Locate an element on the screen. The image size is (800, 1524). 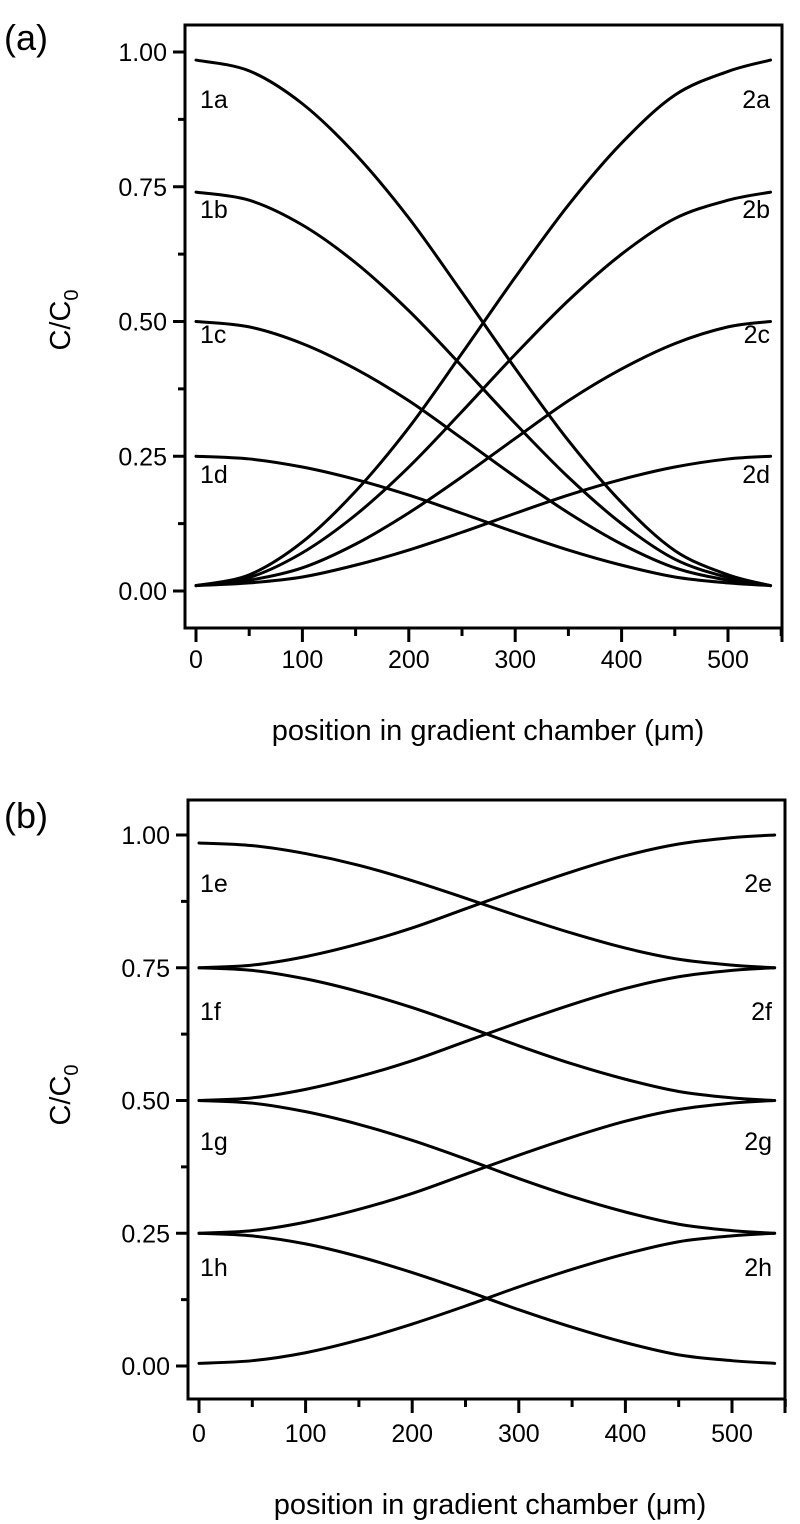
curve-label-2e: 2e is located at coordinates (758, 884).